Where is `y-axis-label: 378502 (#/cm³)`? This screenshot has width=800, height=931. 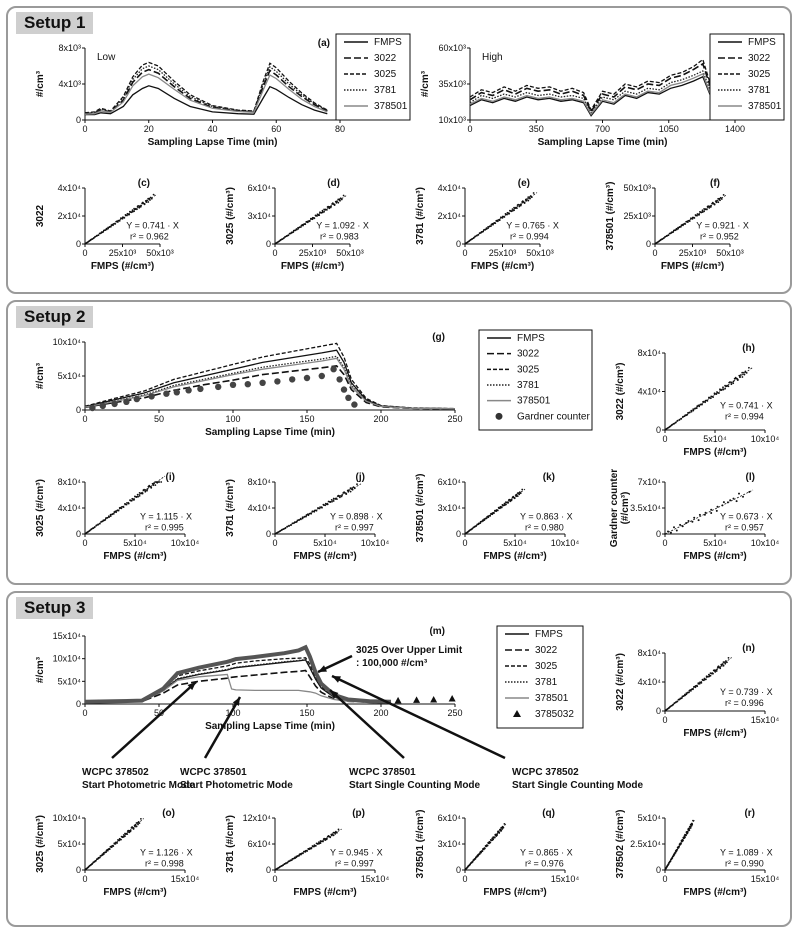 y-axis-label: 378502 (#/cm³) is located at coordinates (620, 844).